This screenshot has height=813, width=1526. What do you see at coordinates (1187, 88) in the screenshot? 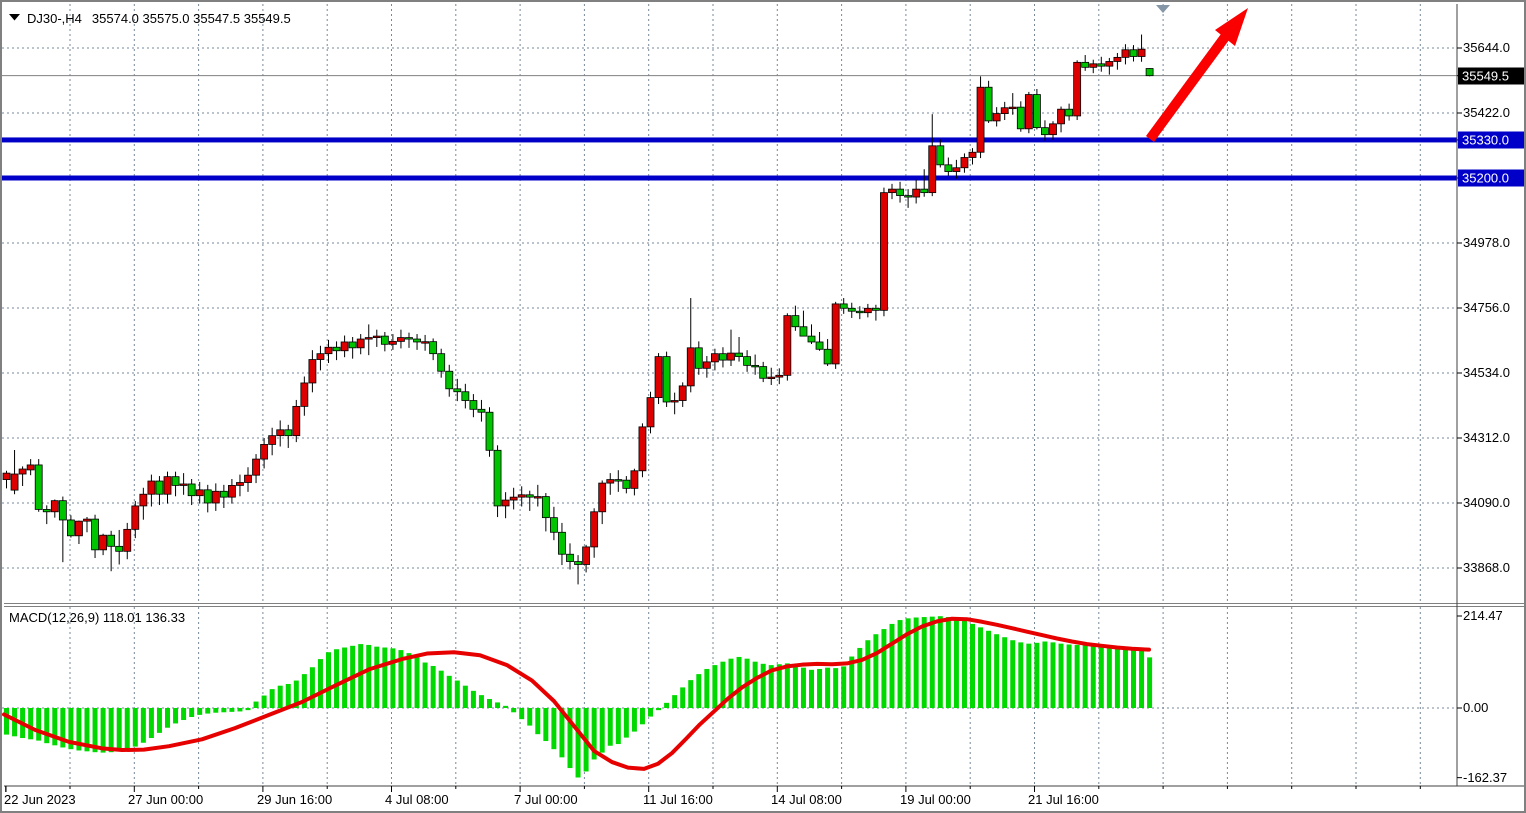
I see `trend-arrow-shaft` at bounding box center [1187, 88].